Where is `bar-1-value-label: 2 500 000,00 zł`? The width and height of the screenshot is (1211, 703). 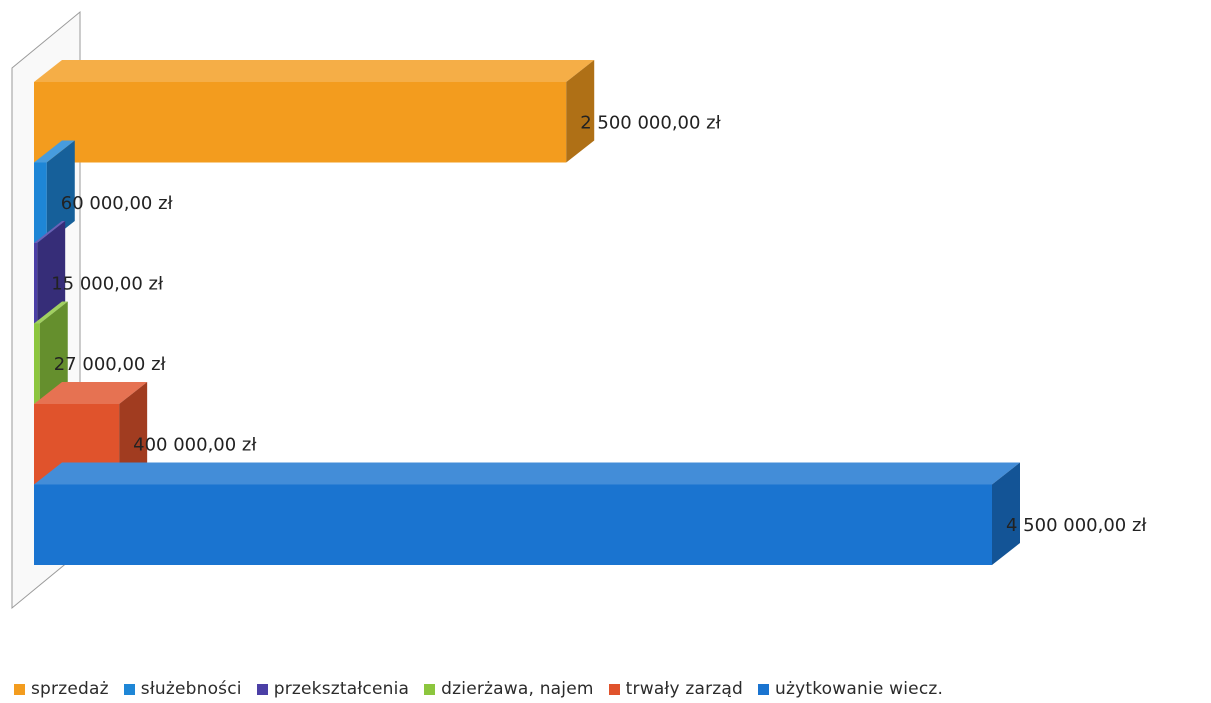 bar-1-value-label: 2 500 000,00 zł is located at coordinates (650, 122).